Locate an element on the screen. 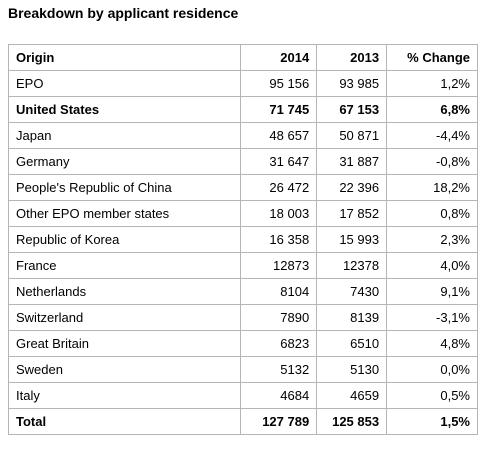 Image resolution: width=486 pixels, height=457 pixels. table-row: Netherlands 8104 7430 9,1% is located at coordinates (242, 291).